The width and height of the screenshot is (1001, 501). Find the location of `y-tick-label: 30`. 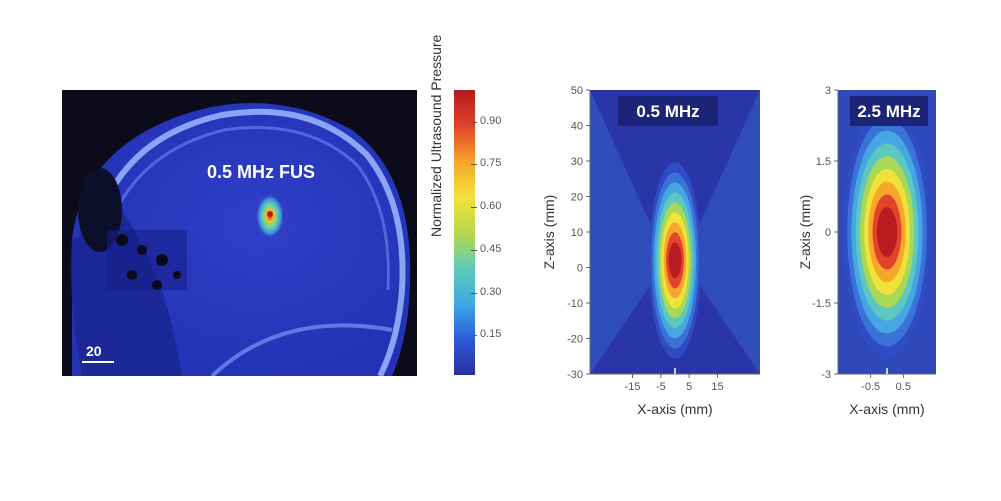

y-tick-label: 30 is located at coordinates (577, 162).